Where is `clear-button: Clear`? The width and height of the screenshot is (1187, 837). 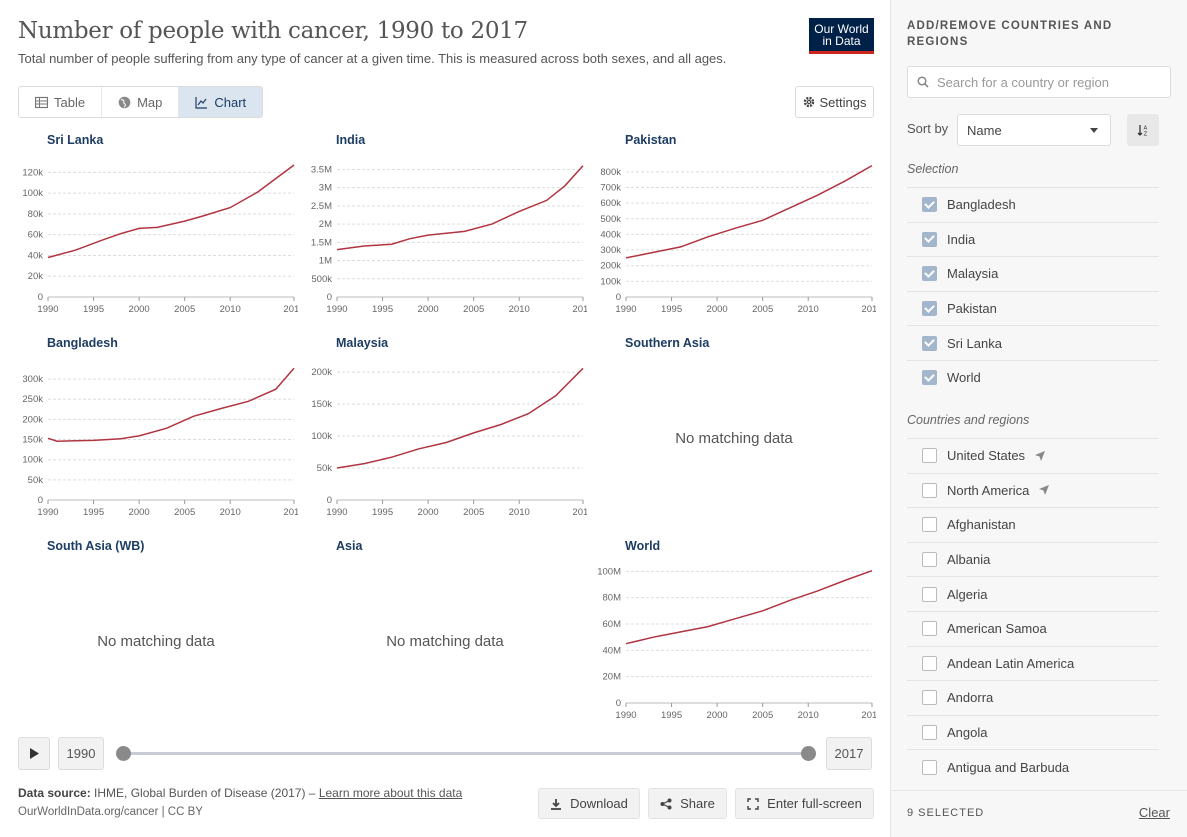 clear-button: Clear is located at coordinates (1154, 812).